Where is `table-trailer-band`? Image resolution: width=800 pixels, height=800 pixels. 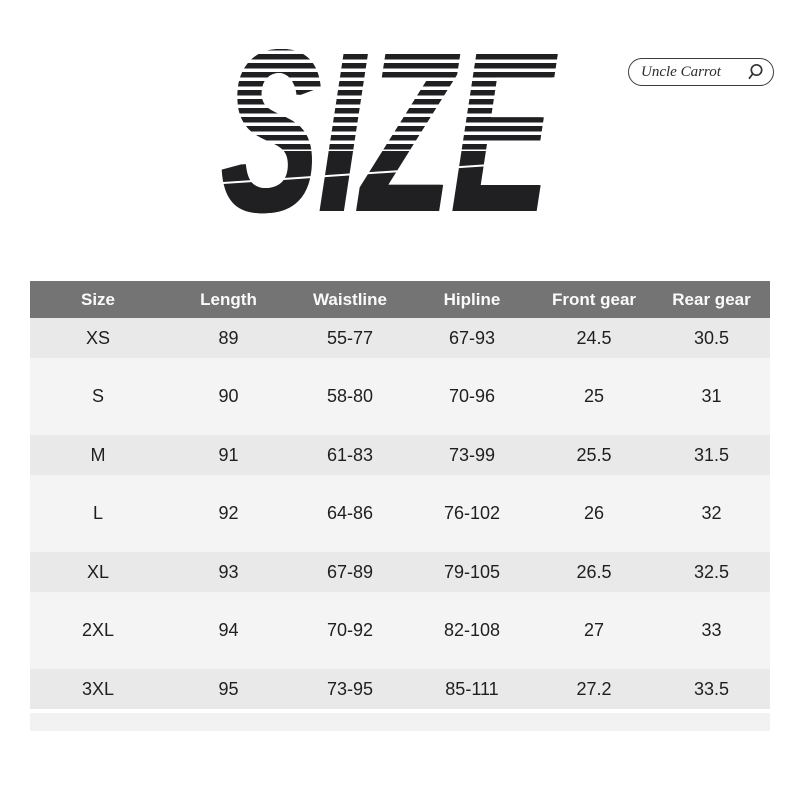 table-trailer-band is located at coordinates (400, 722).